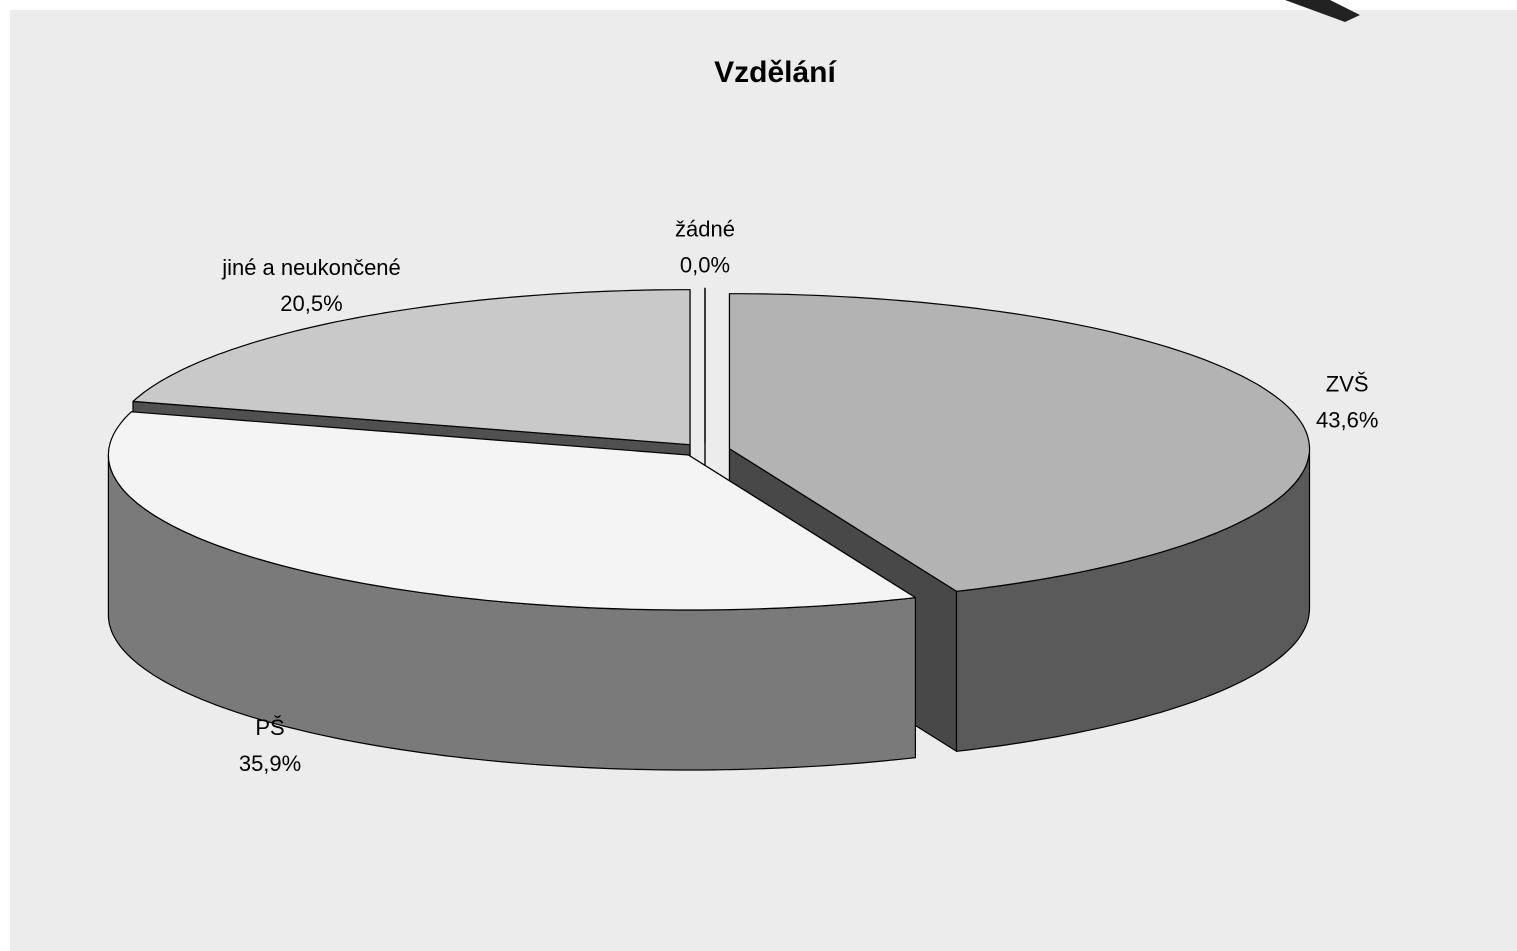 This screenshot has height=951, width=1517. Describe the element at coordinates (1322, 11) in the screenshot. I see `decoration` at that location.